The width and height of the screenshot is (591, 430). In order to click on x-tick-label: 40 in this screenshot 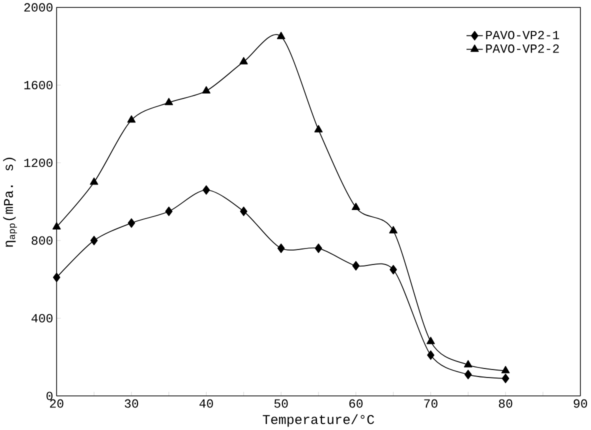, I will do `click(206, 403)`.